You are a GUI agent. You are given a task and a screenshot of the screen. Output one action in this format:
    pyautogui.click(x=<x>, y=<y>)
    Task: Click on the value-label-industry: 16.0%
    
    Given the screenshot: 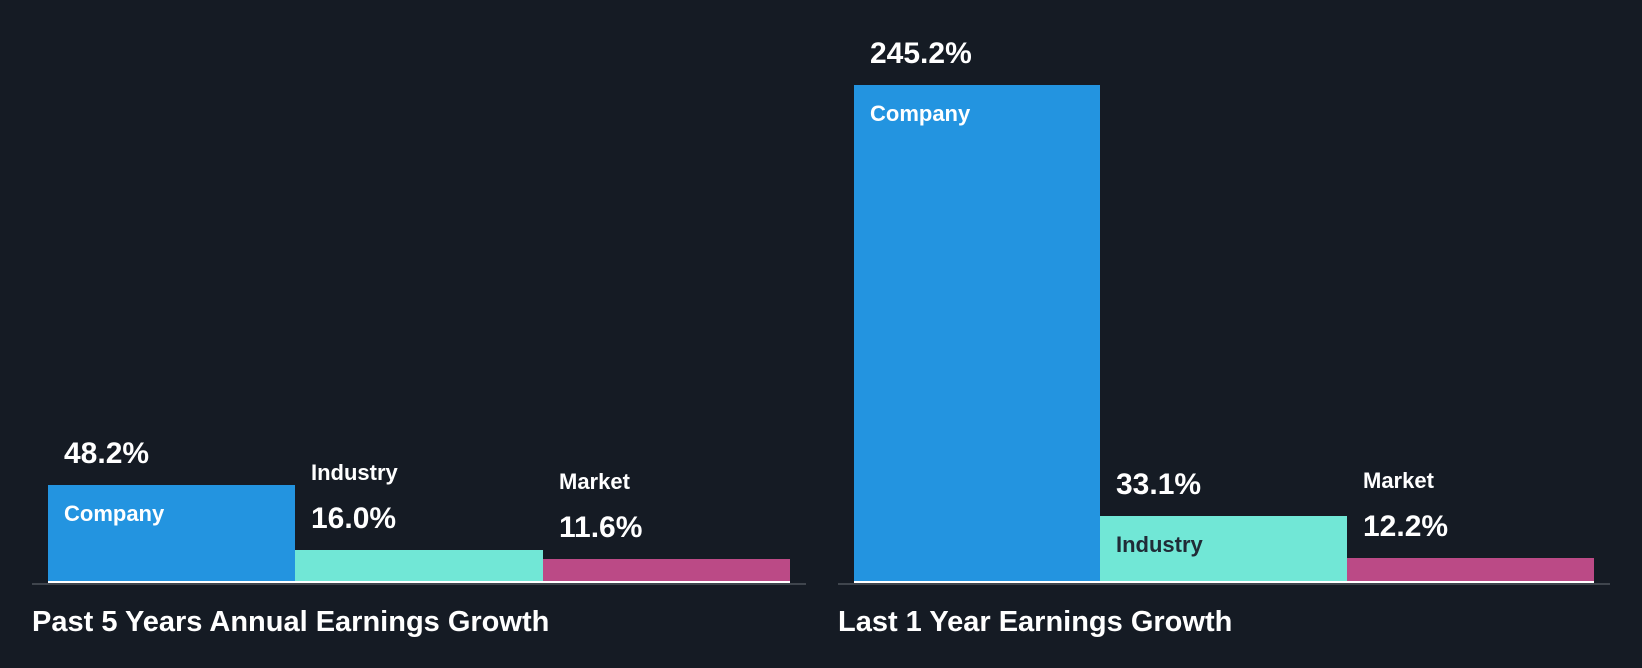 What is the action you would take?
    pyautogui.click(x=354, y=518)
    